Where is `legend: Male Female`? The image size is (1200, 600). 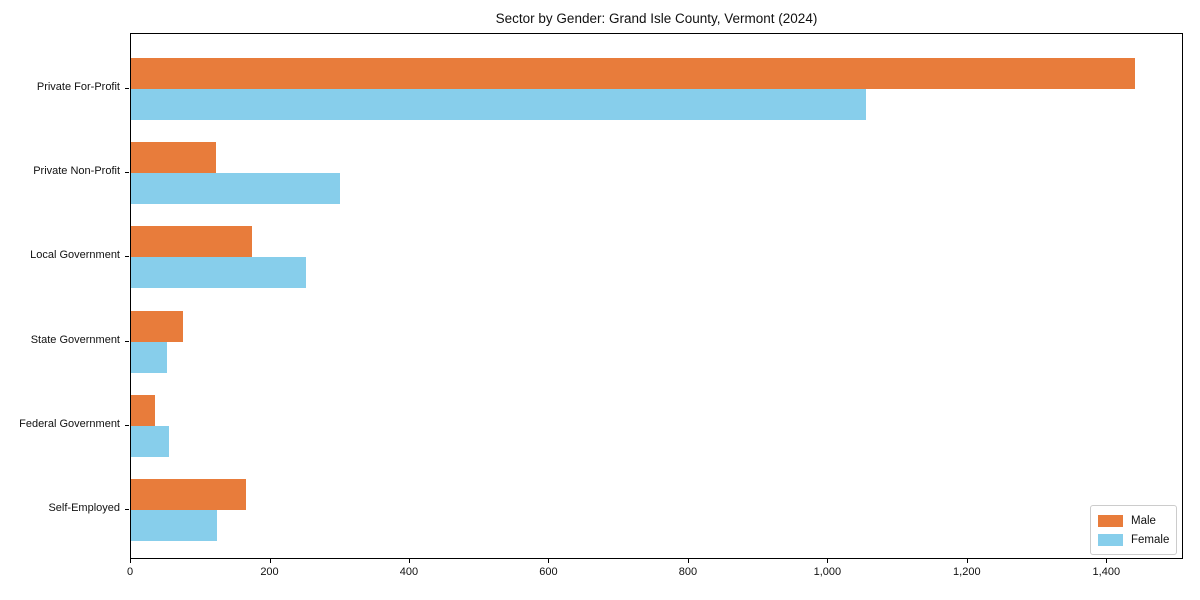 legend: Male Female is located at coordinates (1133, 530).